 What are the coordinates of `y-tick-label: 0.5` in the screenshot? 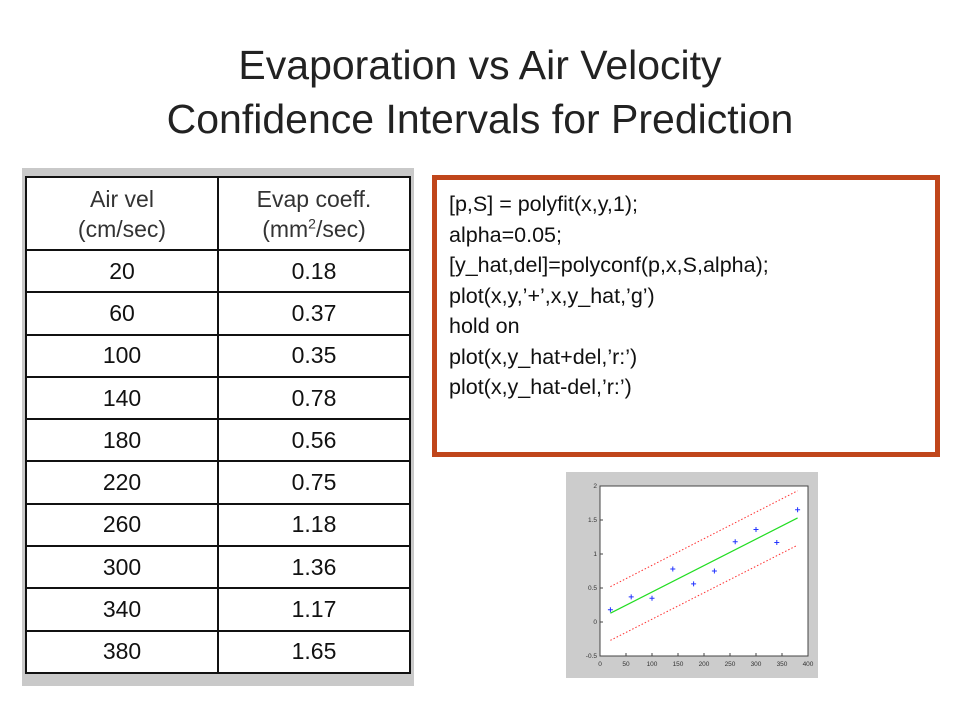 It's located at (592, 588).